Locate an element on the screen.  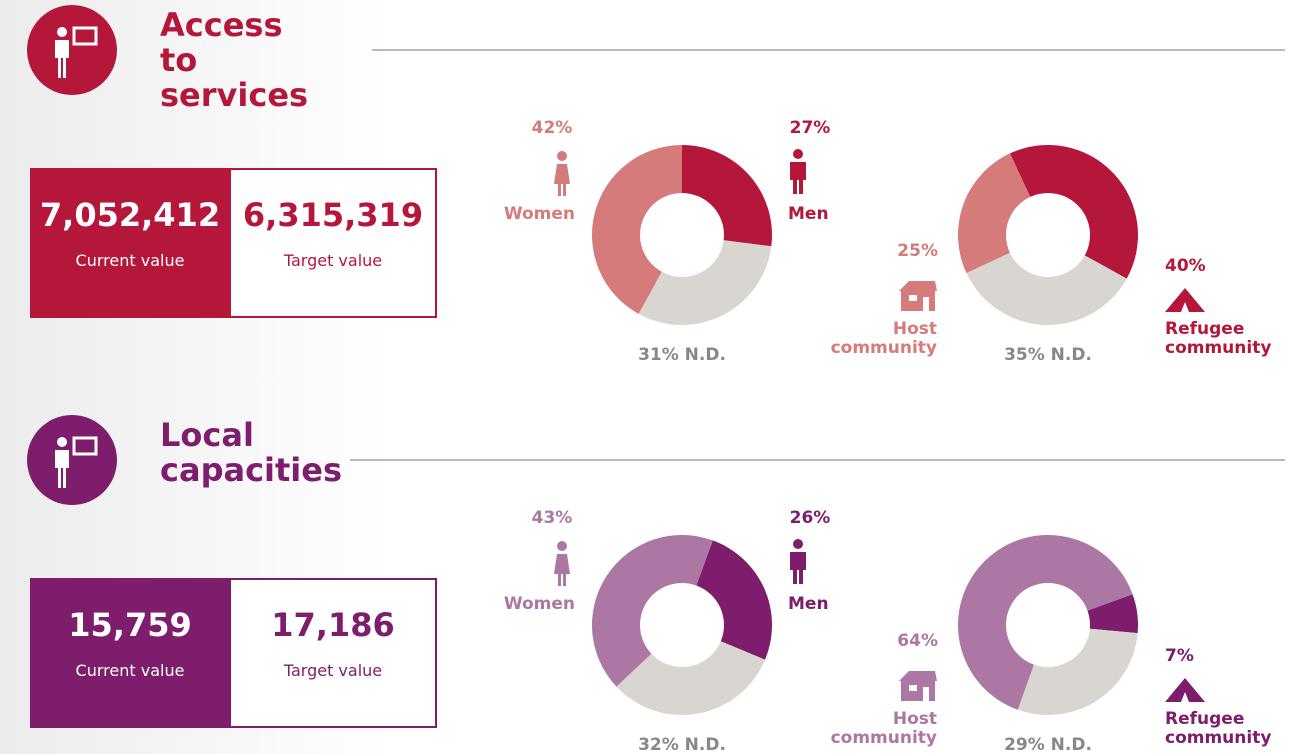
refugee-value: 7% is located at coordinates (1179, 656).